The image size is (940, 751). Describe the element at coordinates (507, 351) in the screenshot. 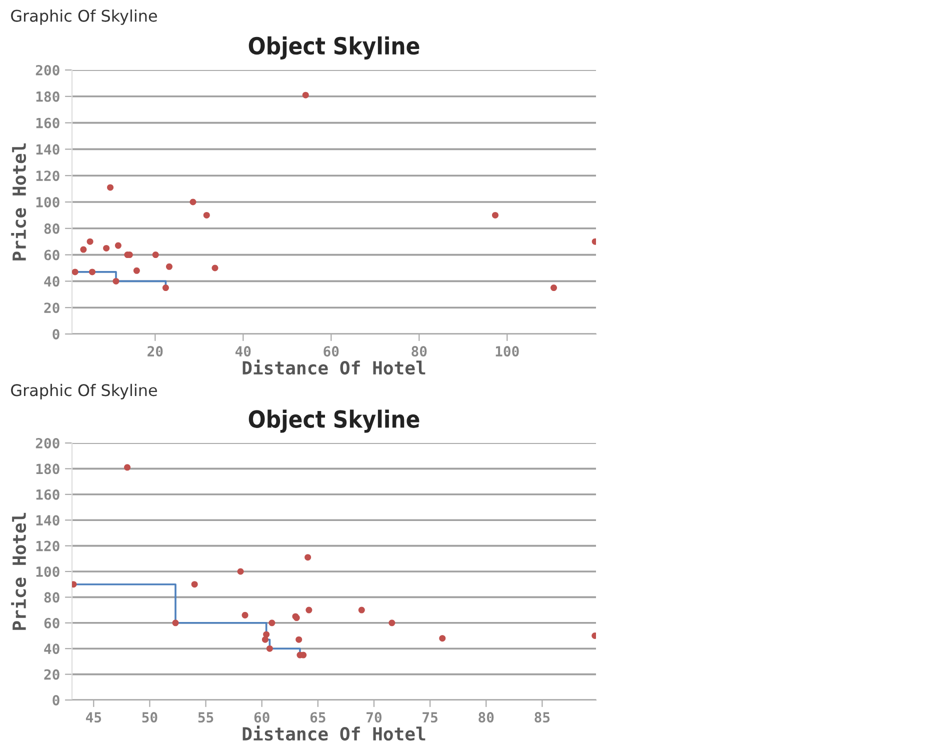

I see `x-tick-label: 100` at that location.